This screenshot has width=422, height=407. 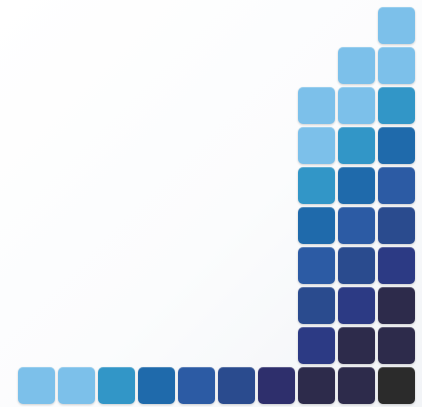 I want to click on tile-r4-c9, so click(x=396, y=185).